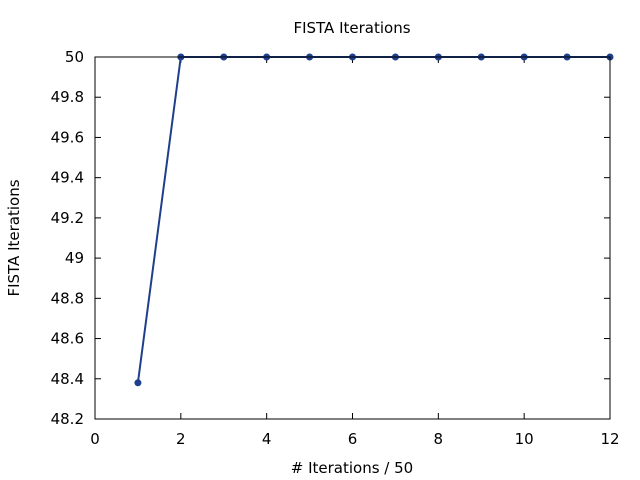  Describe the element at coordinates (67, 218) in the screenshot. I see `y-tick-label: 49.2` at that location.